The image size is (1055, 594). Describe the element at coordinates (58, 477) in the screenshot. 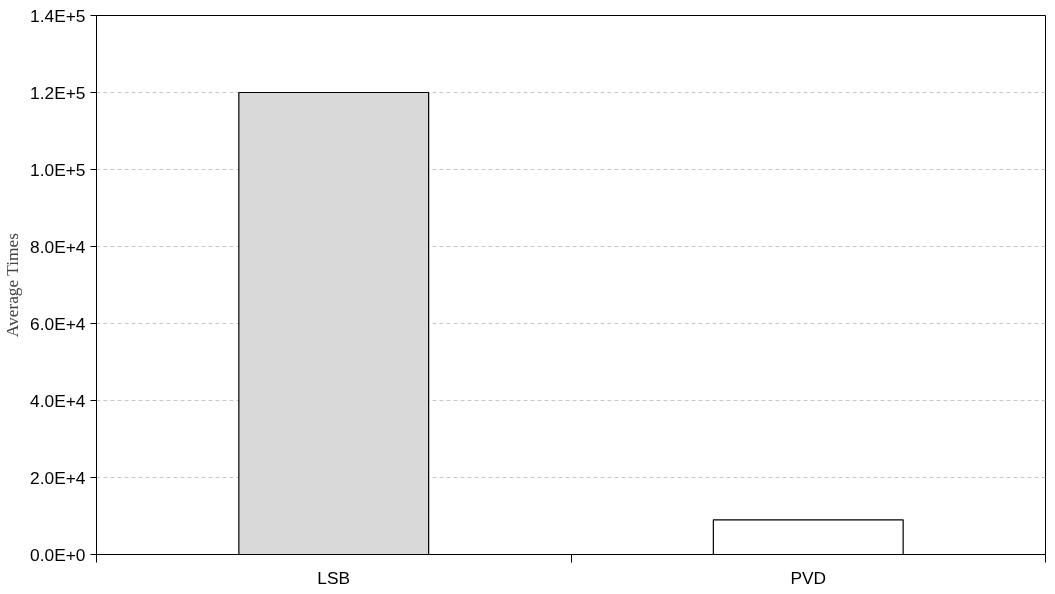

I see `y-tick-label: 2.0E+4` at that location.